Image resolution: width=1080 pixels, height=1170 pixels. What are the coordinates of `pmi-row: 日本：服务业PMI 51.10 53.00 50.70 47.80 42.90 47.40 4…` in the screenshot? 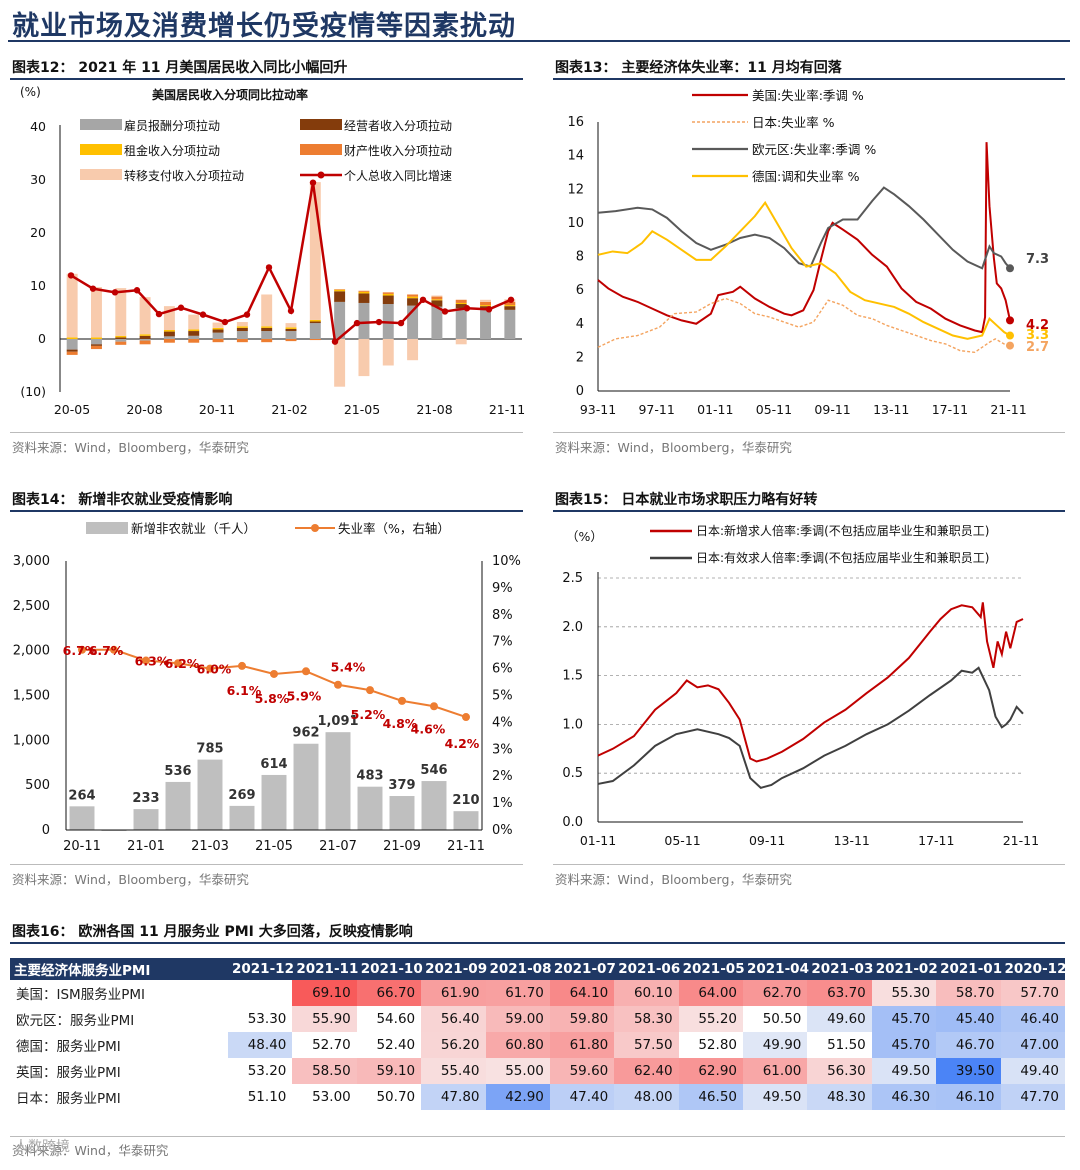 It's located at (537, 1097).